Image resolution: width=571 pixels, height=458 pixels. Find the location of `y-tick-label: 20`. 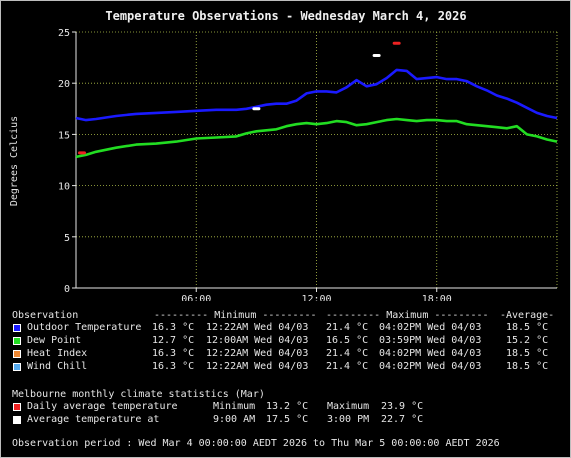

y-tick-label: 20 is located at coordinates (64, 84).